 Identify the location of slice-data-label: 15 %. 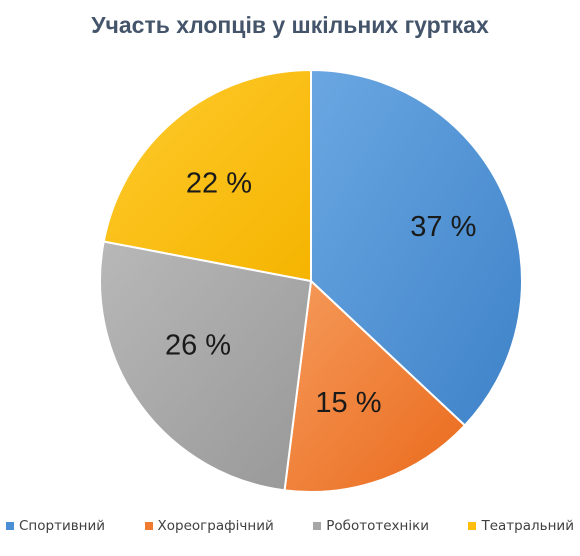
(348, 403).